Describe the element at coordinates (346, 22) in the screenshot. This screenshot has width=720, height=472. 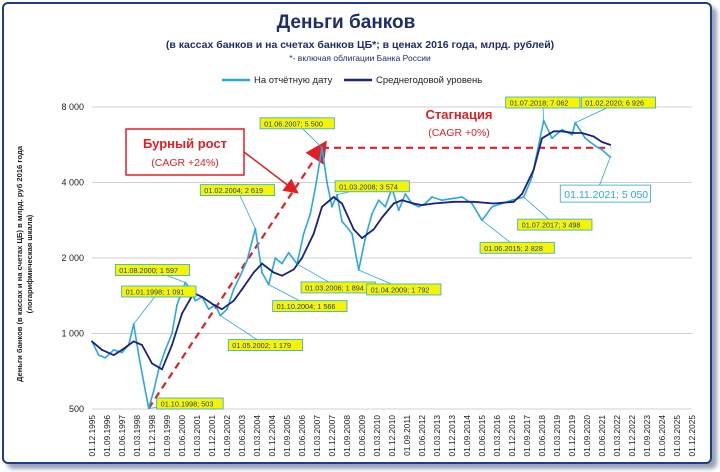
I see `chart-title: Деньги банков` at that location.